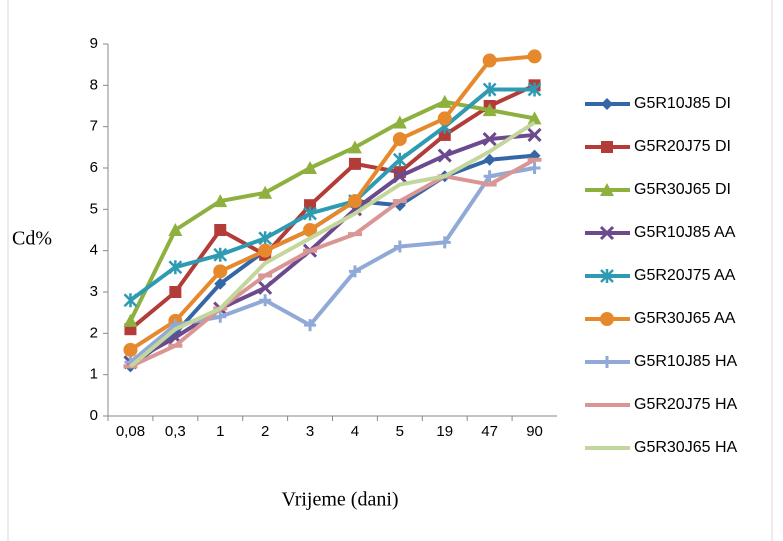 The height and width of the screenshot is (541, 783). Describe the element at coordinates (175, 431) in the screenshot. I see `x-tick-label: 0,3` at that location.